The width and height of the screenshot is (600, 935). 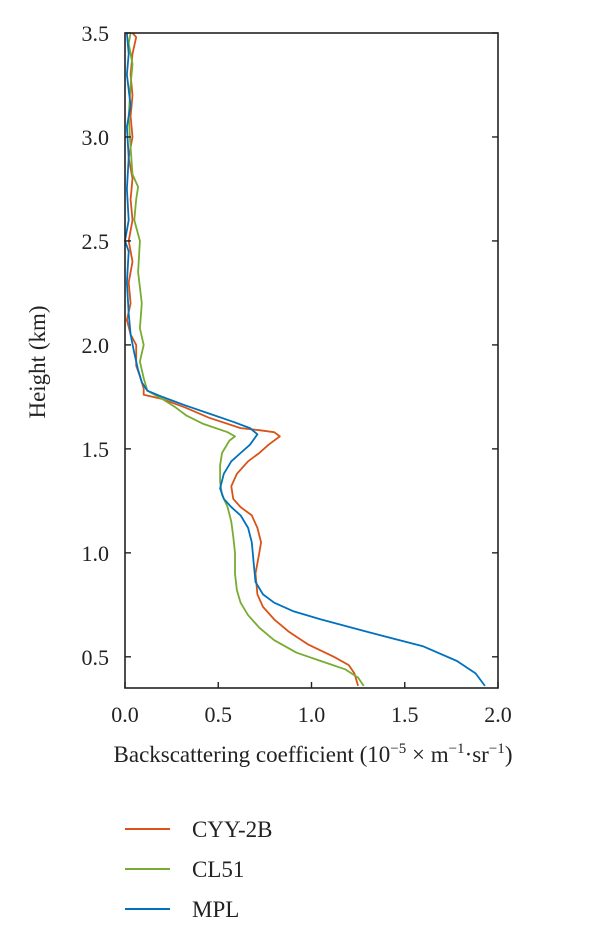 I want to click on x-axis: 0.0 0.5 1.0 1.5 2.0, so click(x=311, y=704).